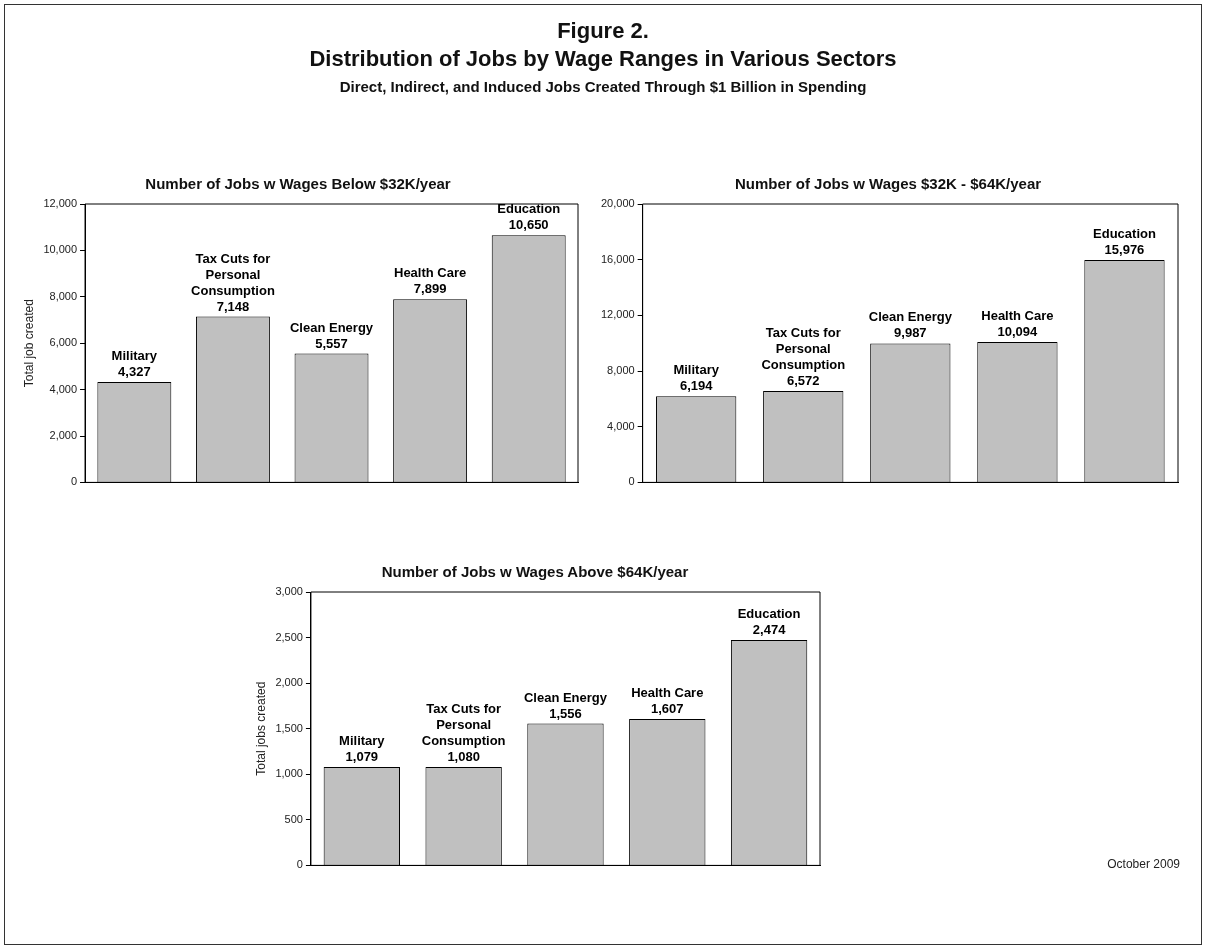  Describe the element at coordinates (1124, 250) in the screenshot. I see `data-label: 15,976` at that location.